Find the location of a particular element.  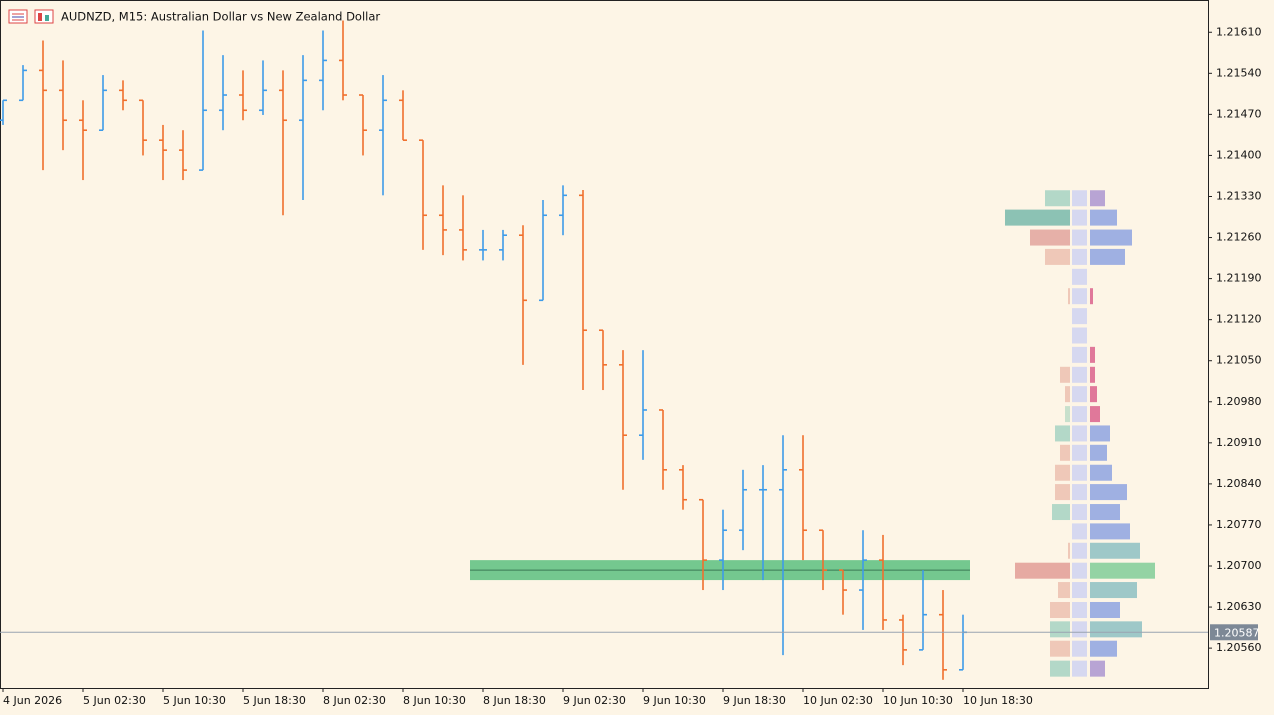

y-tick-label: 1.20630 is located at coordinates (1239, 606).